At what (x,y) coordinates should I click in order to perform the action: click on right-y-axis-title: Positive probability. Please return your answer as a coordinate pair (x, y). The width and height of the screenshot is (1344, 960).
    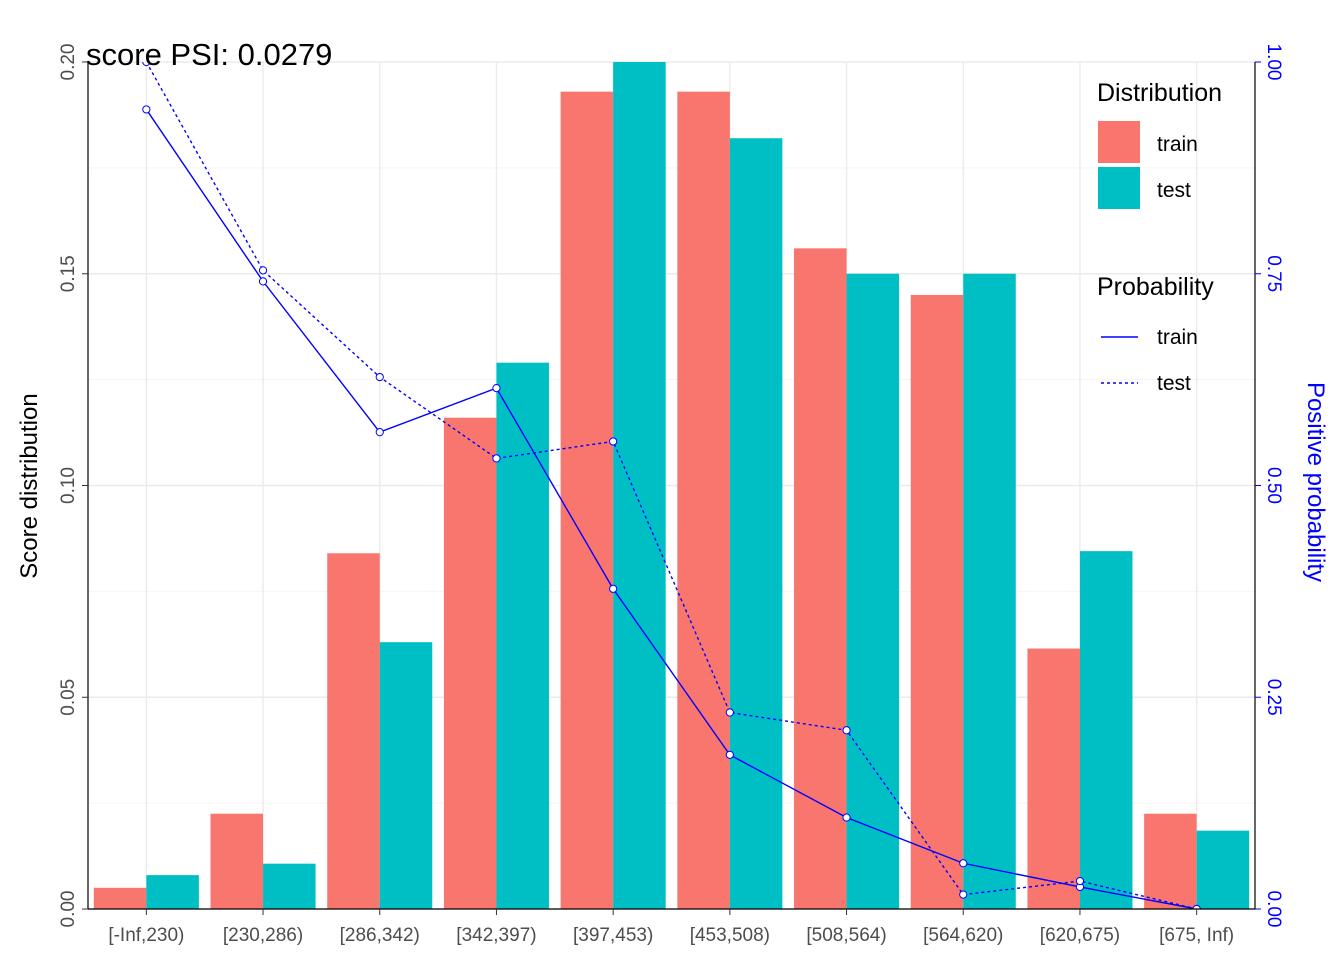
    Looking at the image, I should click on (1315, 482).